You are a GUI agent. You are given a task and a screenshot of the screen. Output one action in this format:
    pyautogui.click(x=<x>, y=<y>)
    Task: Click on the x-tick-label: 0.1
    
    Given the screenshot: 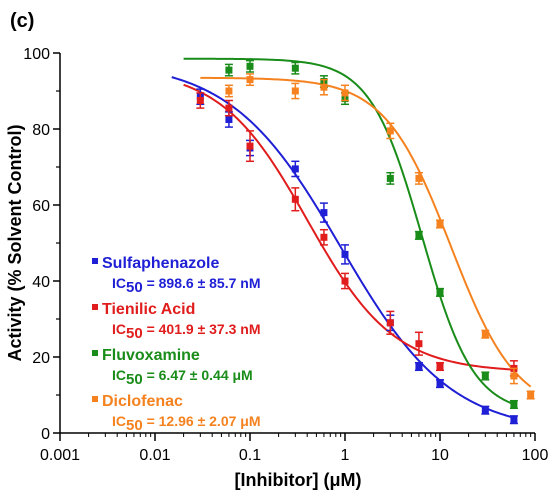 What is the action you would take?
    pyautogui.click(x=250, y=455)
    